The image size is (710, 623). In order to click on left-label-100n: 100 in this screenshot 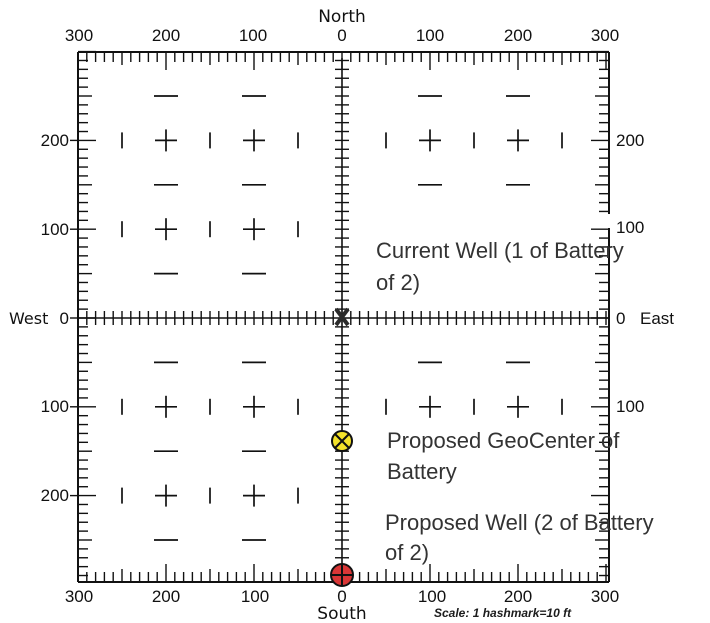, I will do `click(55, 229)`.